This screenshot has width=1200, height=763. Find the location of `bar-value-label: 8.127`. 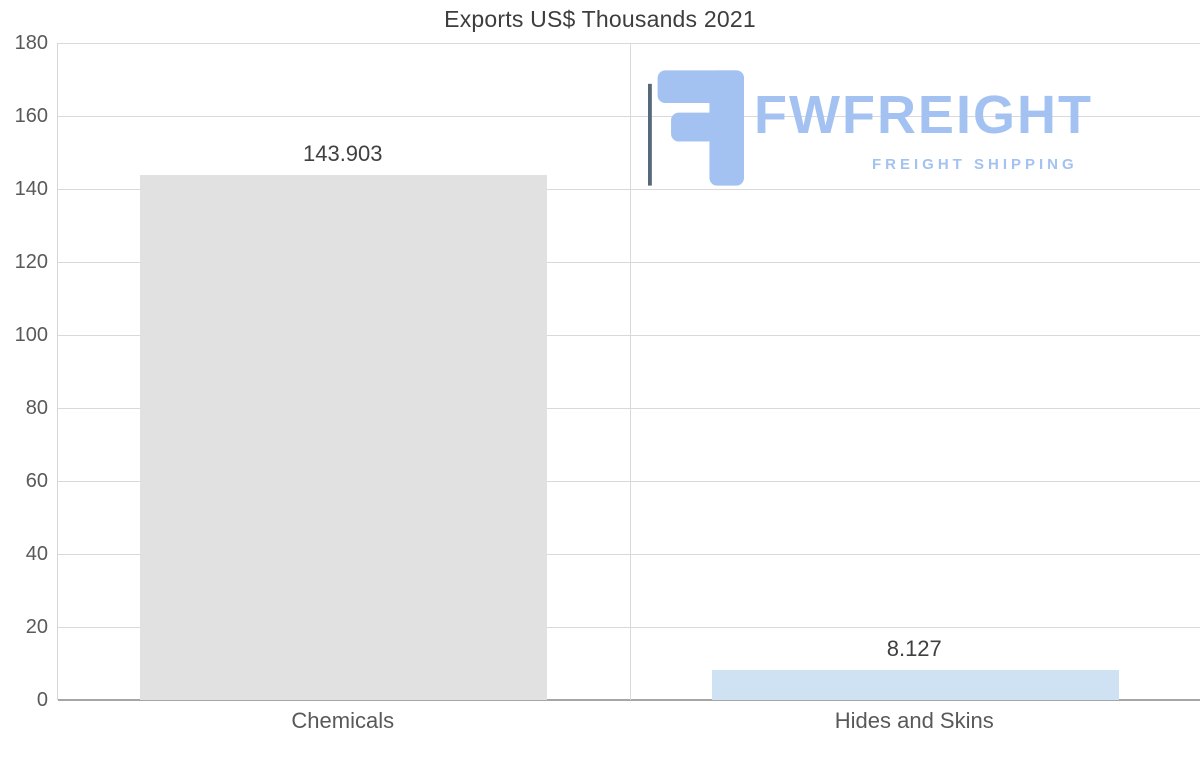

bar-value-label: 8.127 is located at coordinates (914, 649).